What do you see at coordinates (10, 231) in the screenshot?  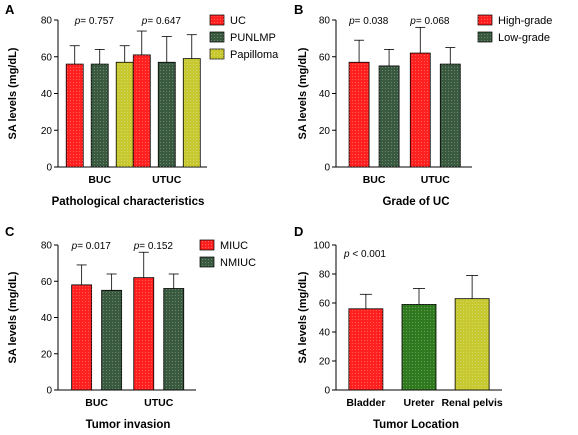 I see `panel-letter: C` at bounding box center [10, 231].